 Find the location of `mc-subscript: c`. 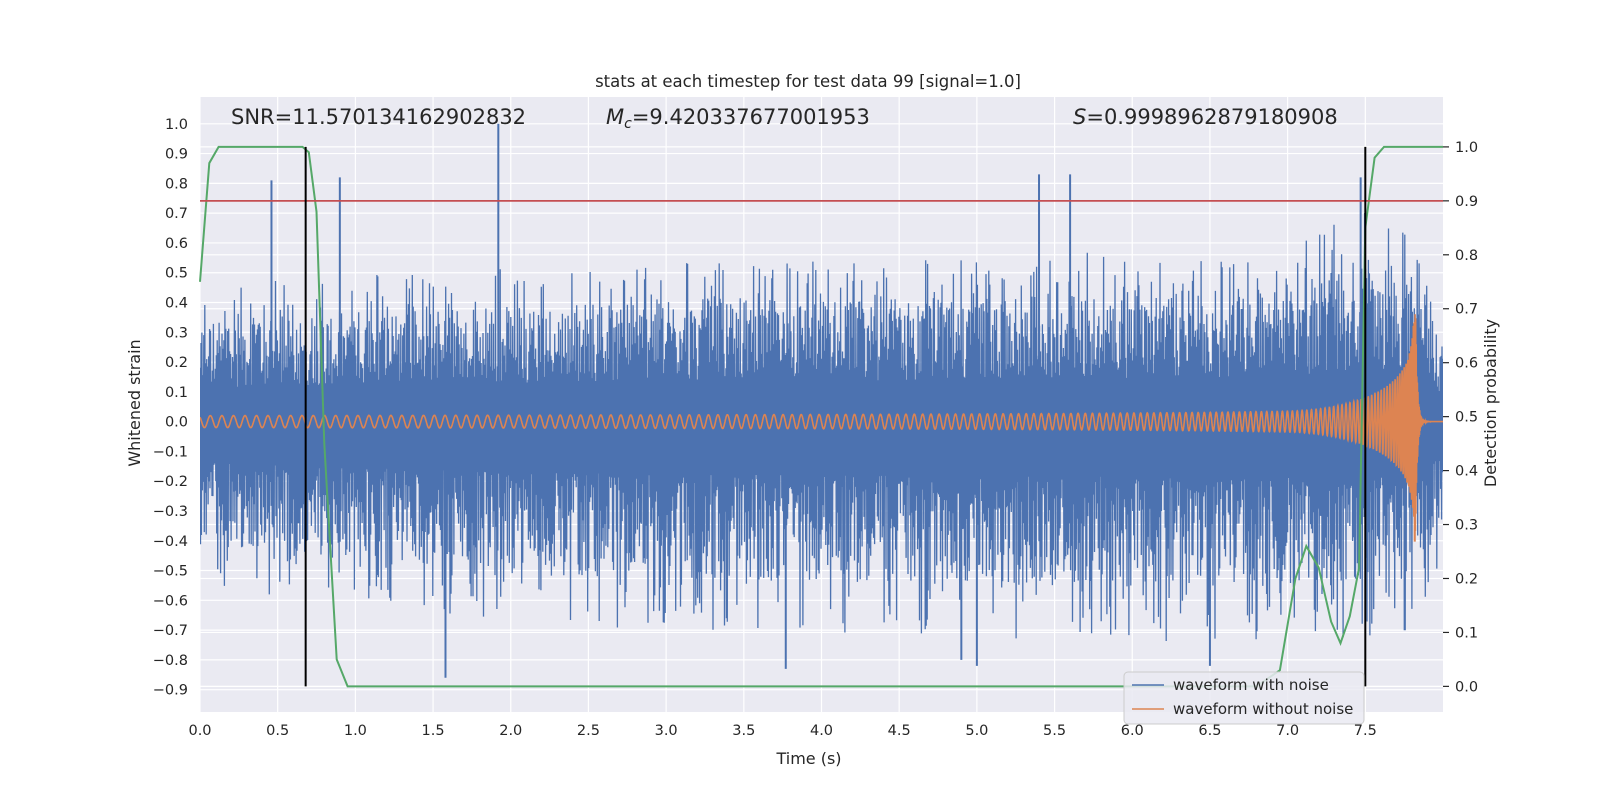

mc-subscript: c is located at coordinates (628, 124).